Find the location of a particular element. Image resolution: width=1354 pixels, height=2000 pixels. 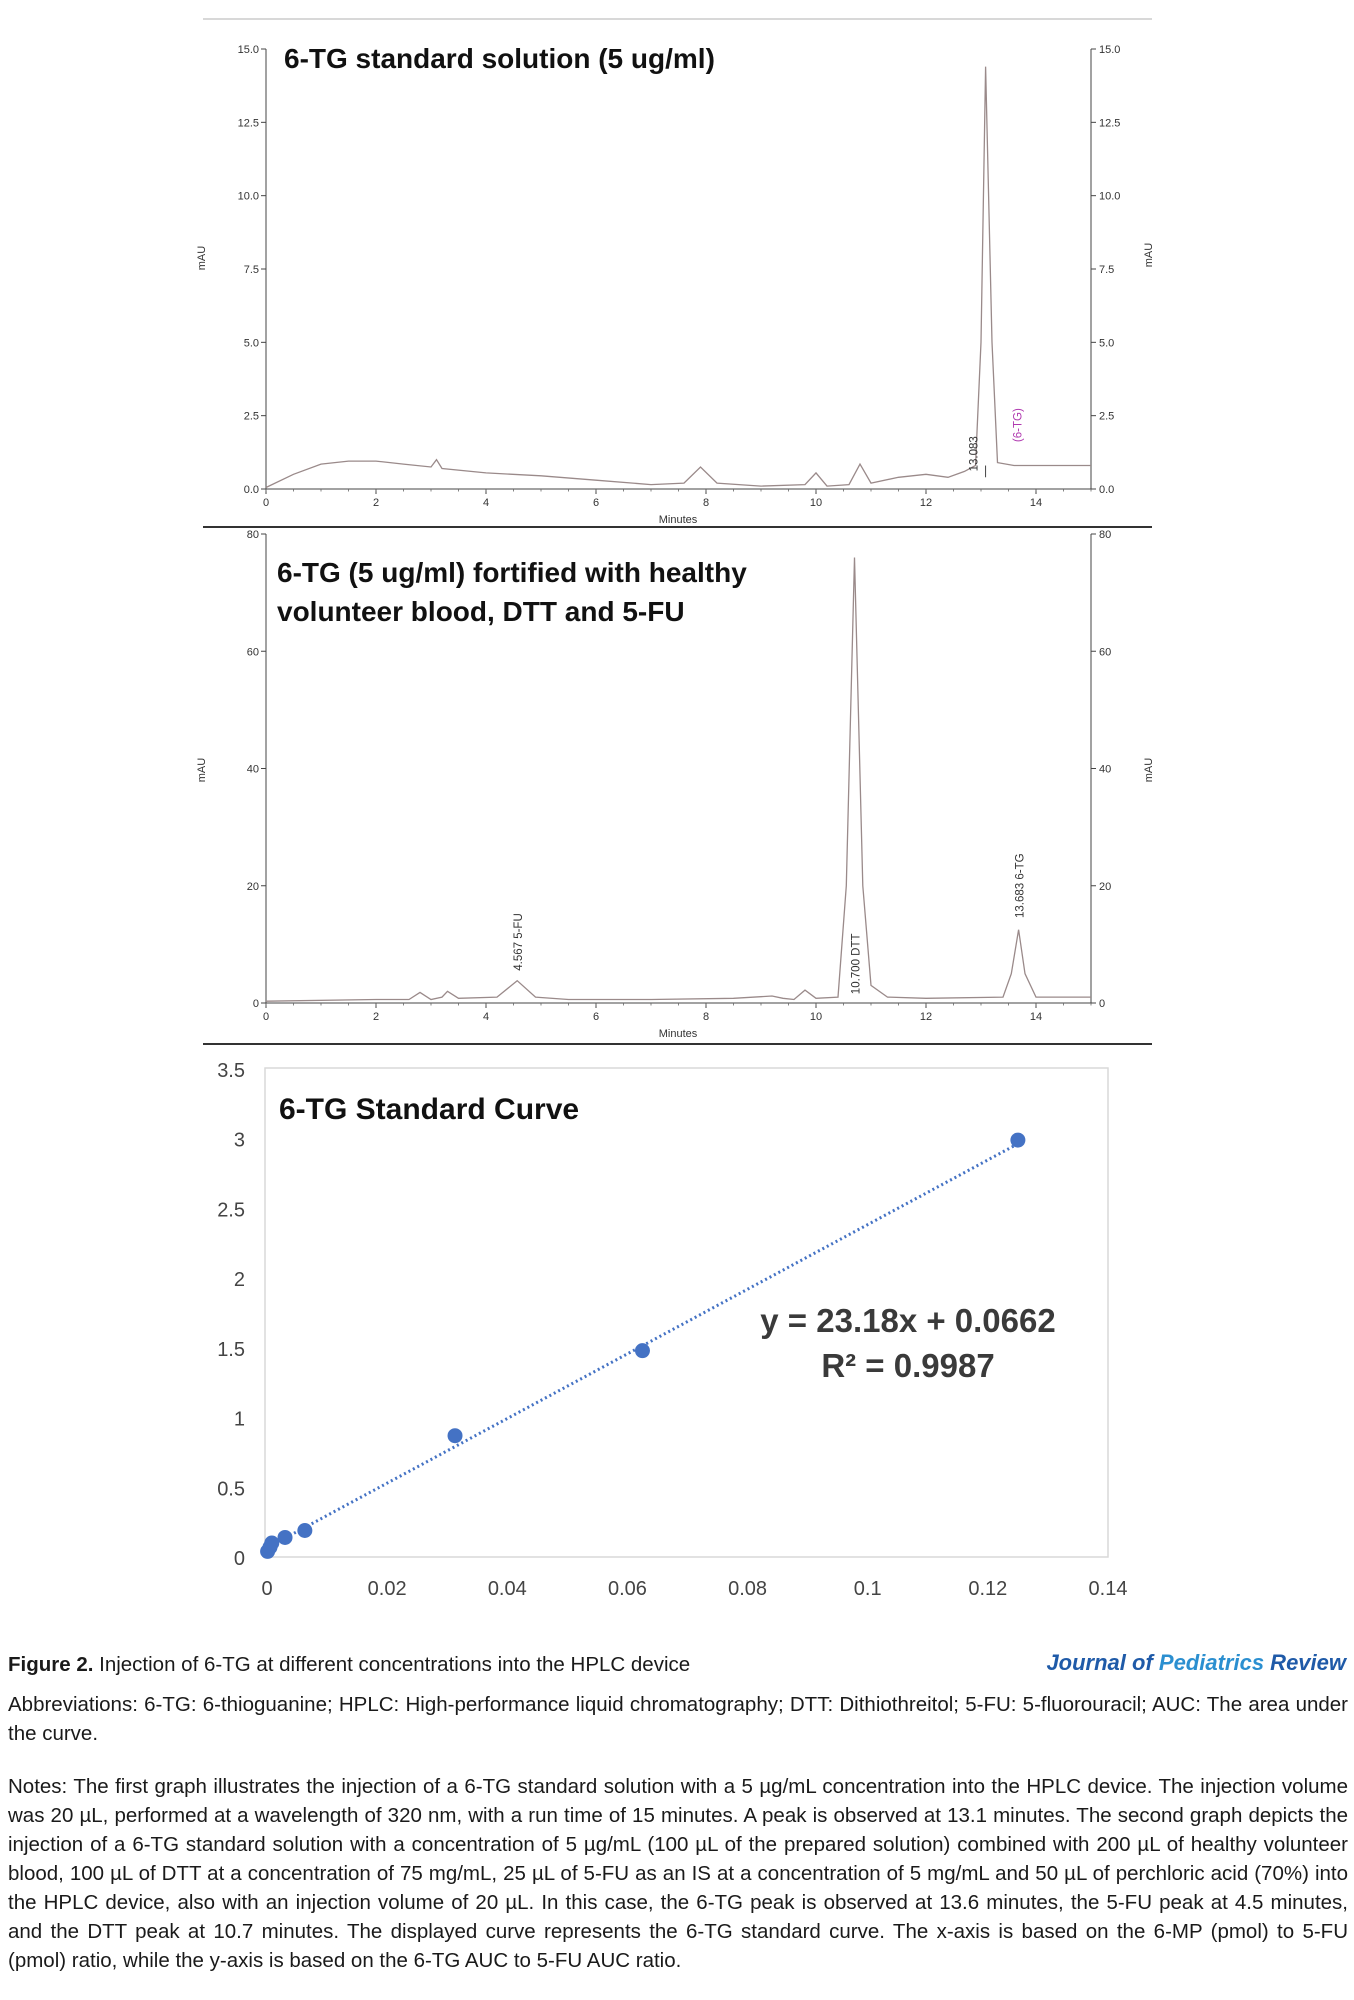

journal-name: Journal of Pediatrics Review is located at coordinates (1196, 1663).